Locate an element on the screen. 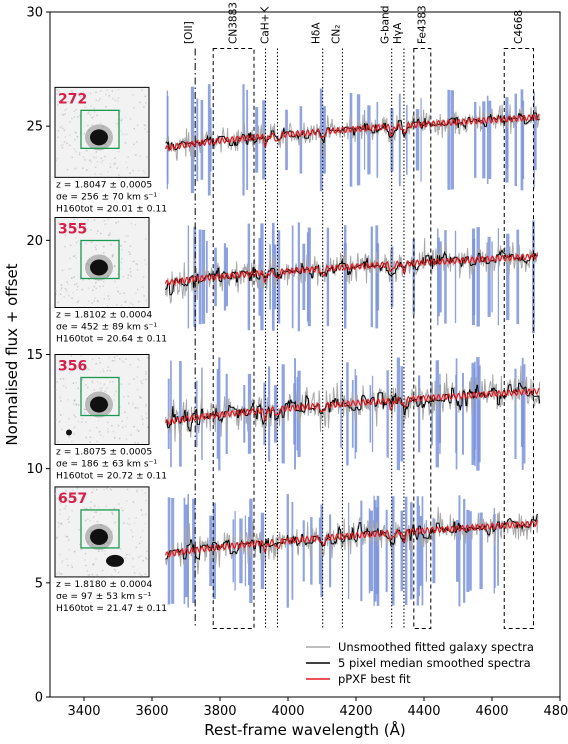  y-tick-label: 5 is located at coordinates (39, 583).